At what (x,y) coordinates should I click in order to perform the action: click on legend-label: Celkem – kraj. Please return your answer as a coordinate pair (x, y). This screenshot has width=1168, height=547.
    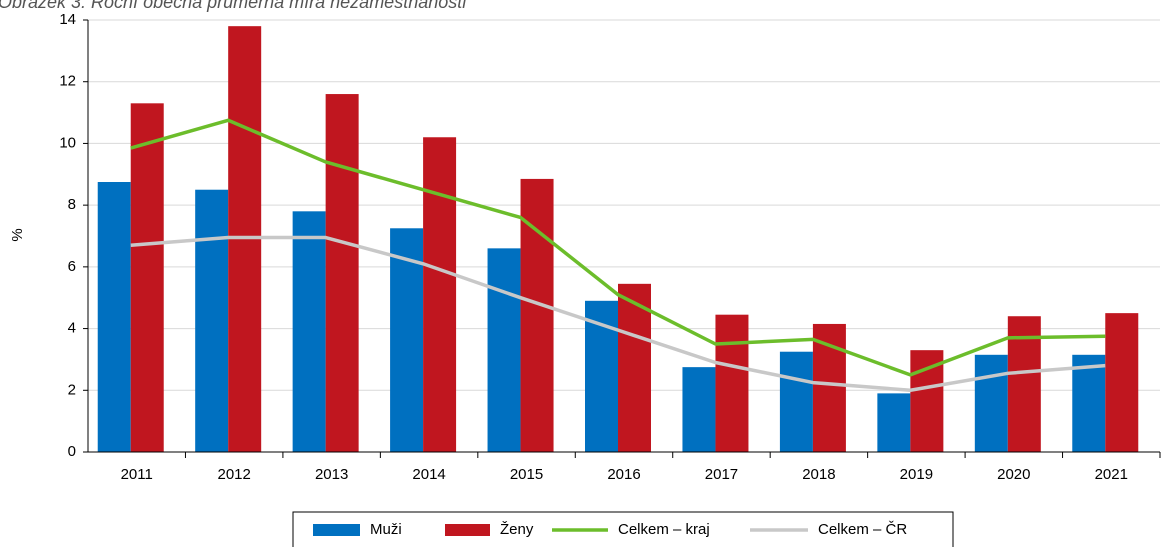
    Looking at the image, I should click on (664, 529).